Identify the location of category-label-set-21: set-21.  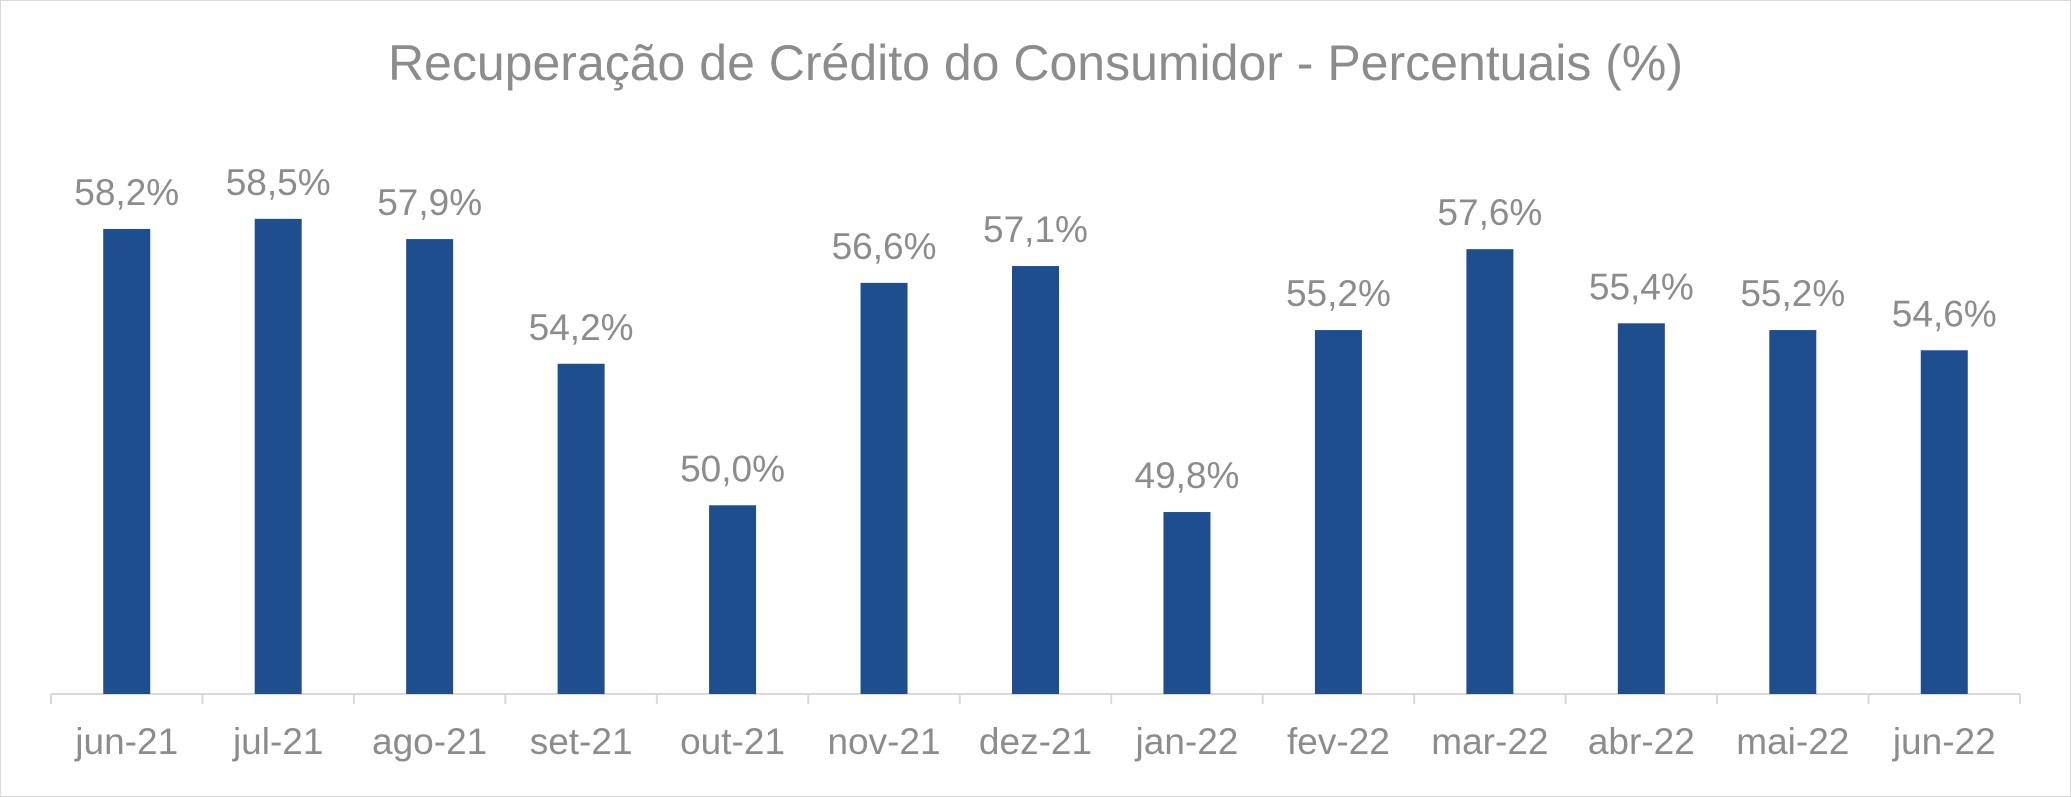
(581, 741).